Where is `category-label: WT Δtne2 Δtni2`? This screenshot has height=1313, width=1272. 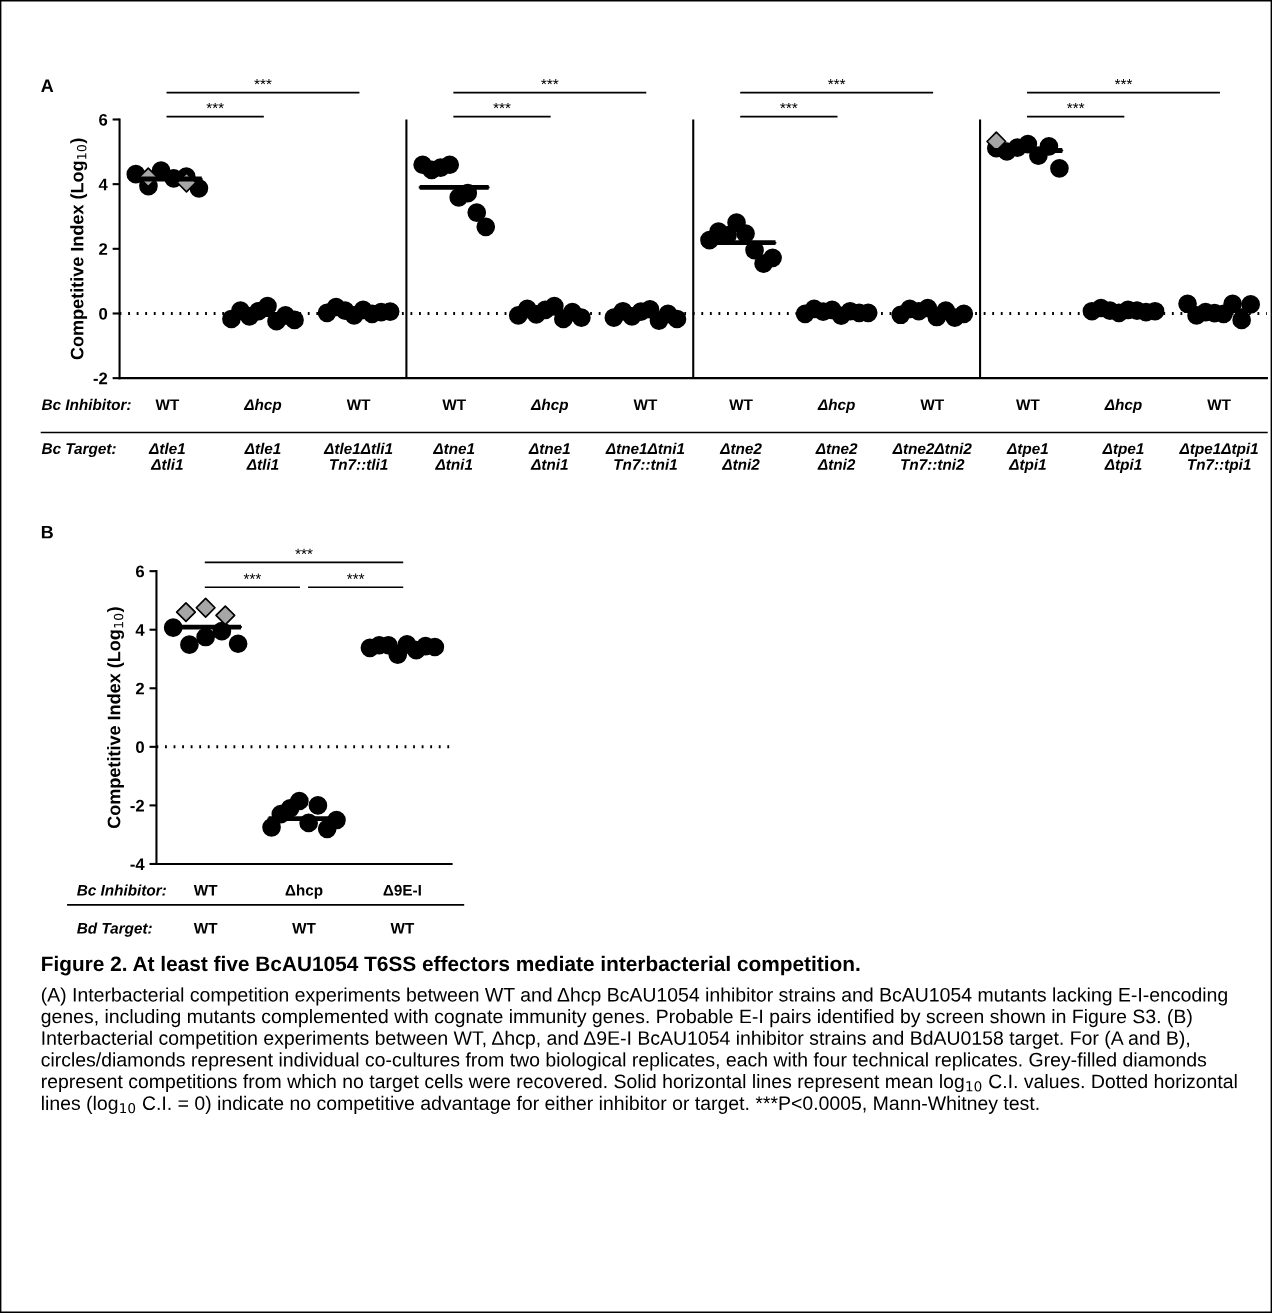
category-label: WT Δtne2 Δtni2 is located at coordinates (740, 434).